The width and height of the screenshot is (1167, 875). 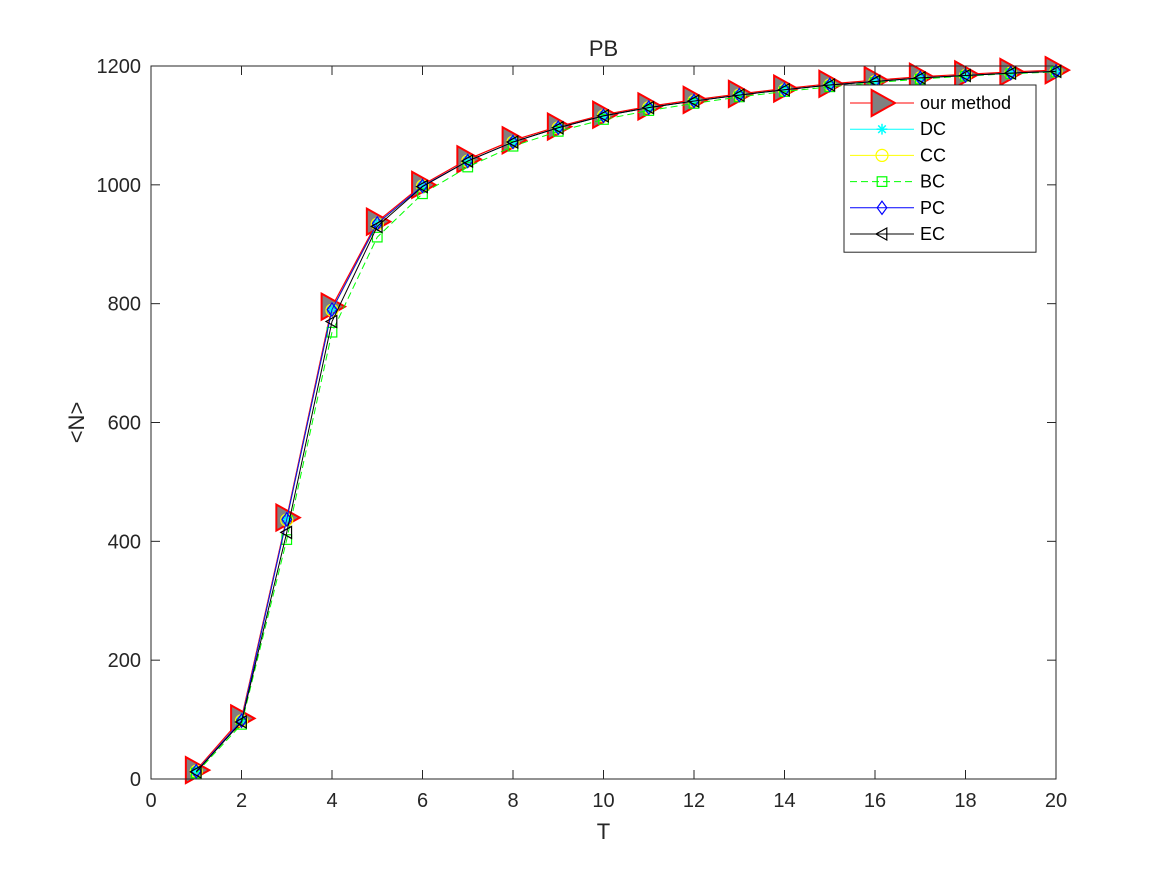 I want to click on legend-label: BC, so click(x=932, y=182).